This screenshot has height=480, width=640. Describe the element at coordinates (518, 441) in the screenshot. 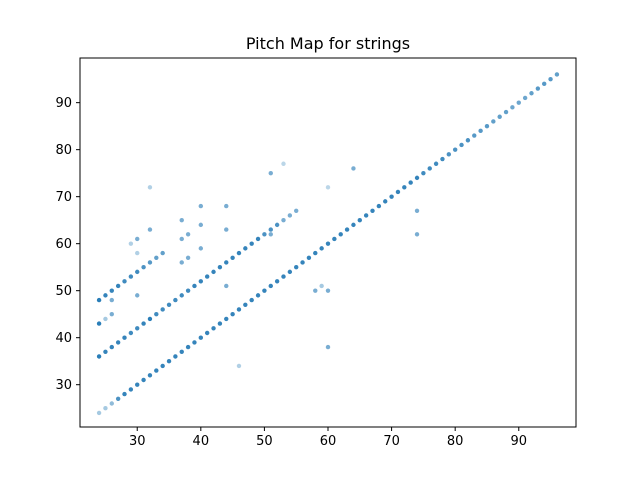

I see `x-tick-label: 90` at that location.